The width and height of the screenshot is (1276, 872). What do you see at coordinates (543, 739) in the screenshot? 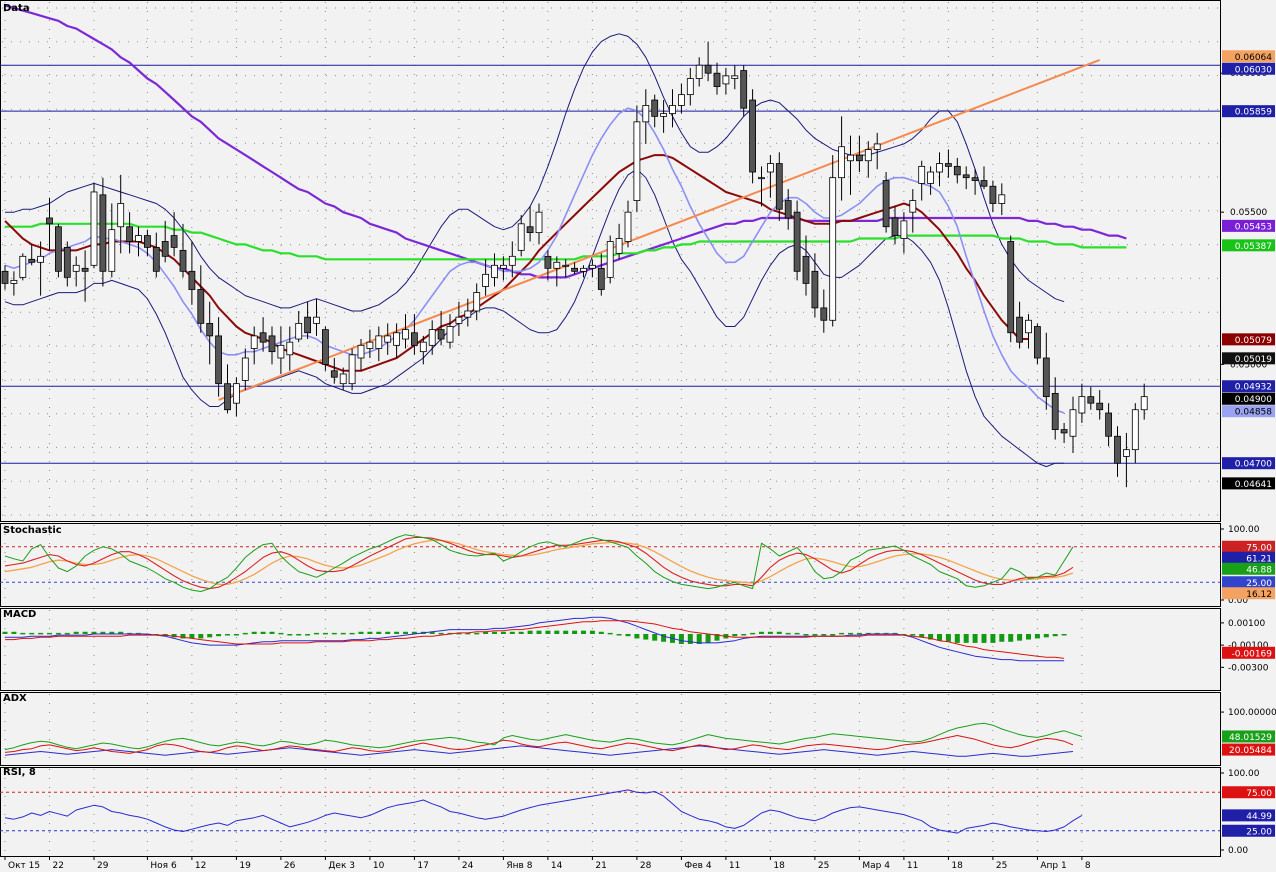
I see `adx-panel` at bounding box center [543, 739].